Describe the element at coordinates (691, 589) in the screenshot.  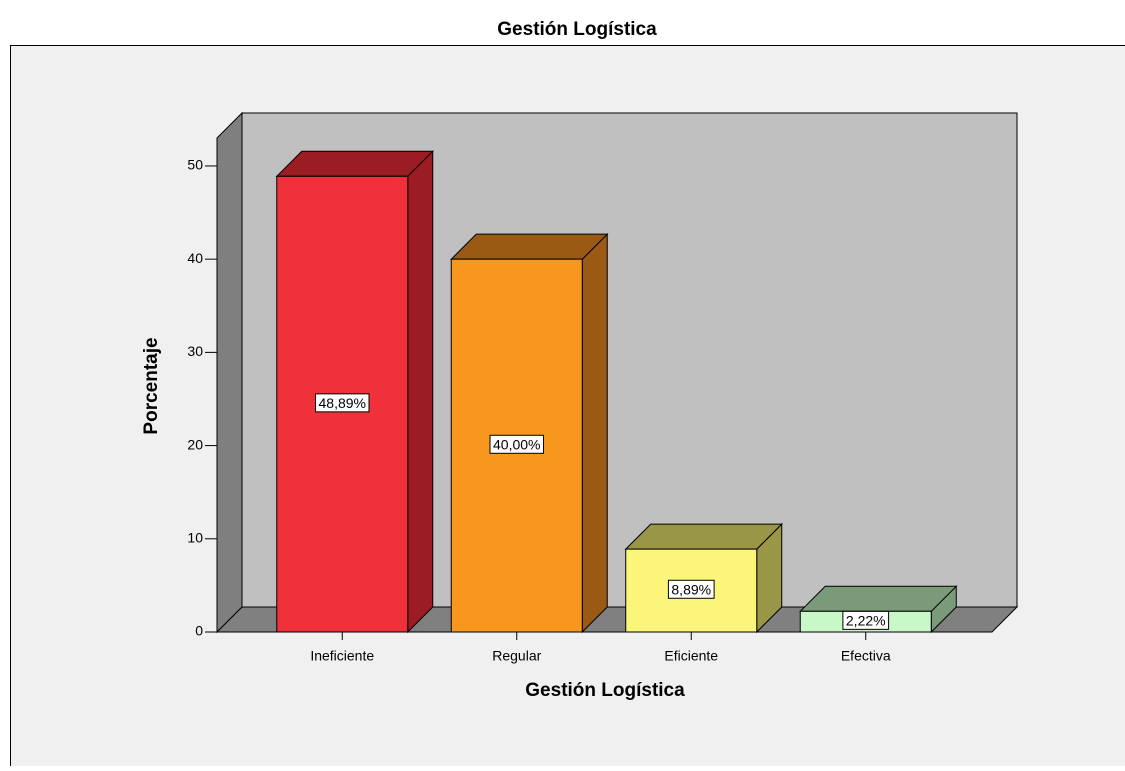
I see `value-label: 8,89%` at that location.